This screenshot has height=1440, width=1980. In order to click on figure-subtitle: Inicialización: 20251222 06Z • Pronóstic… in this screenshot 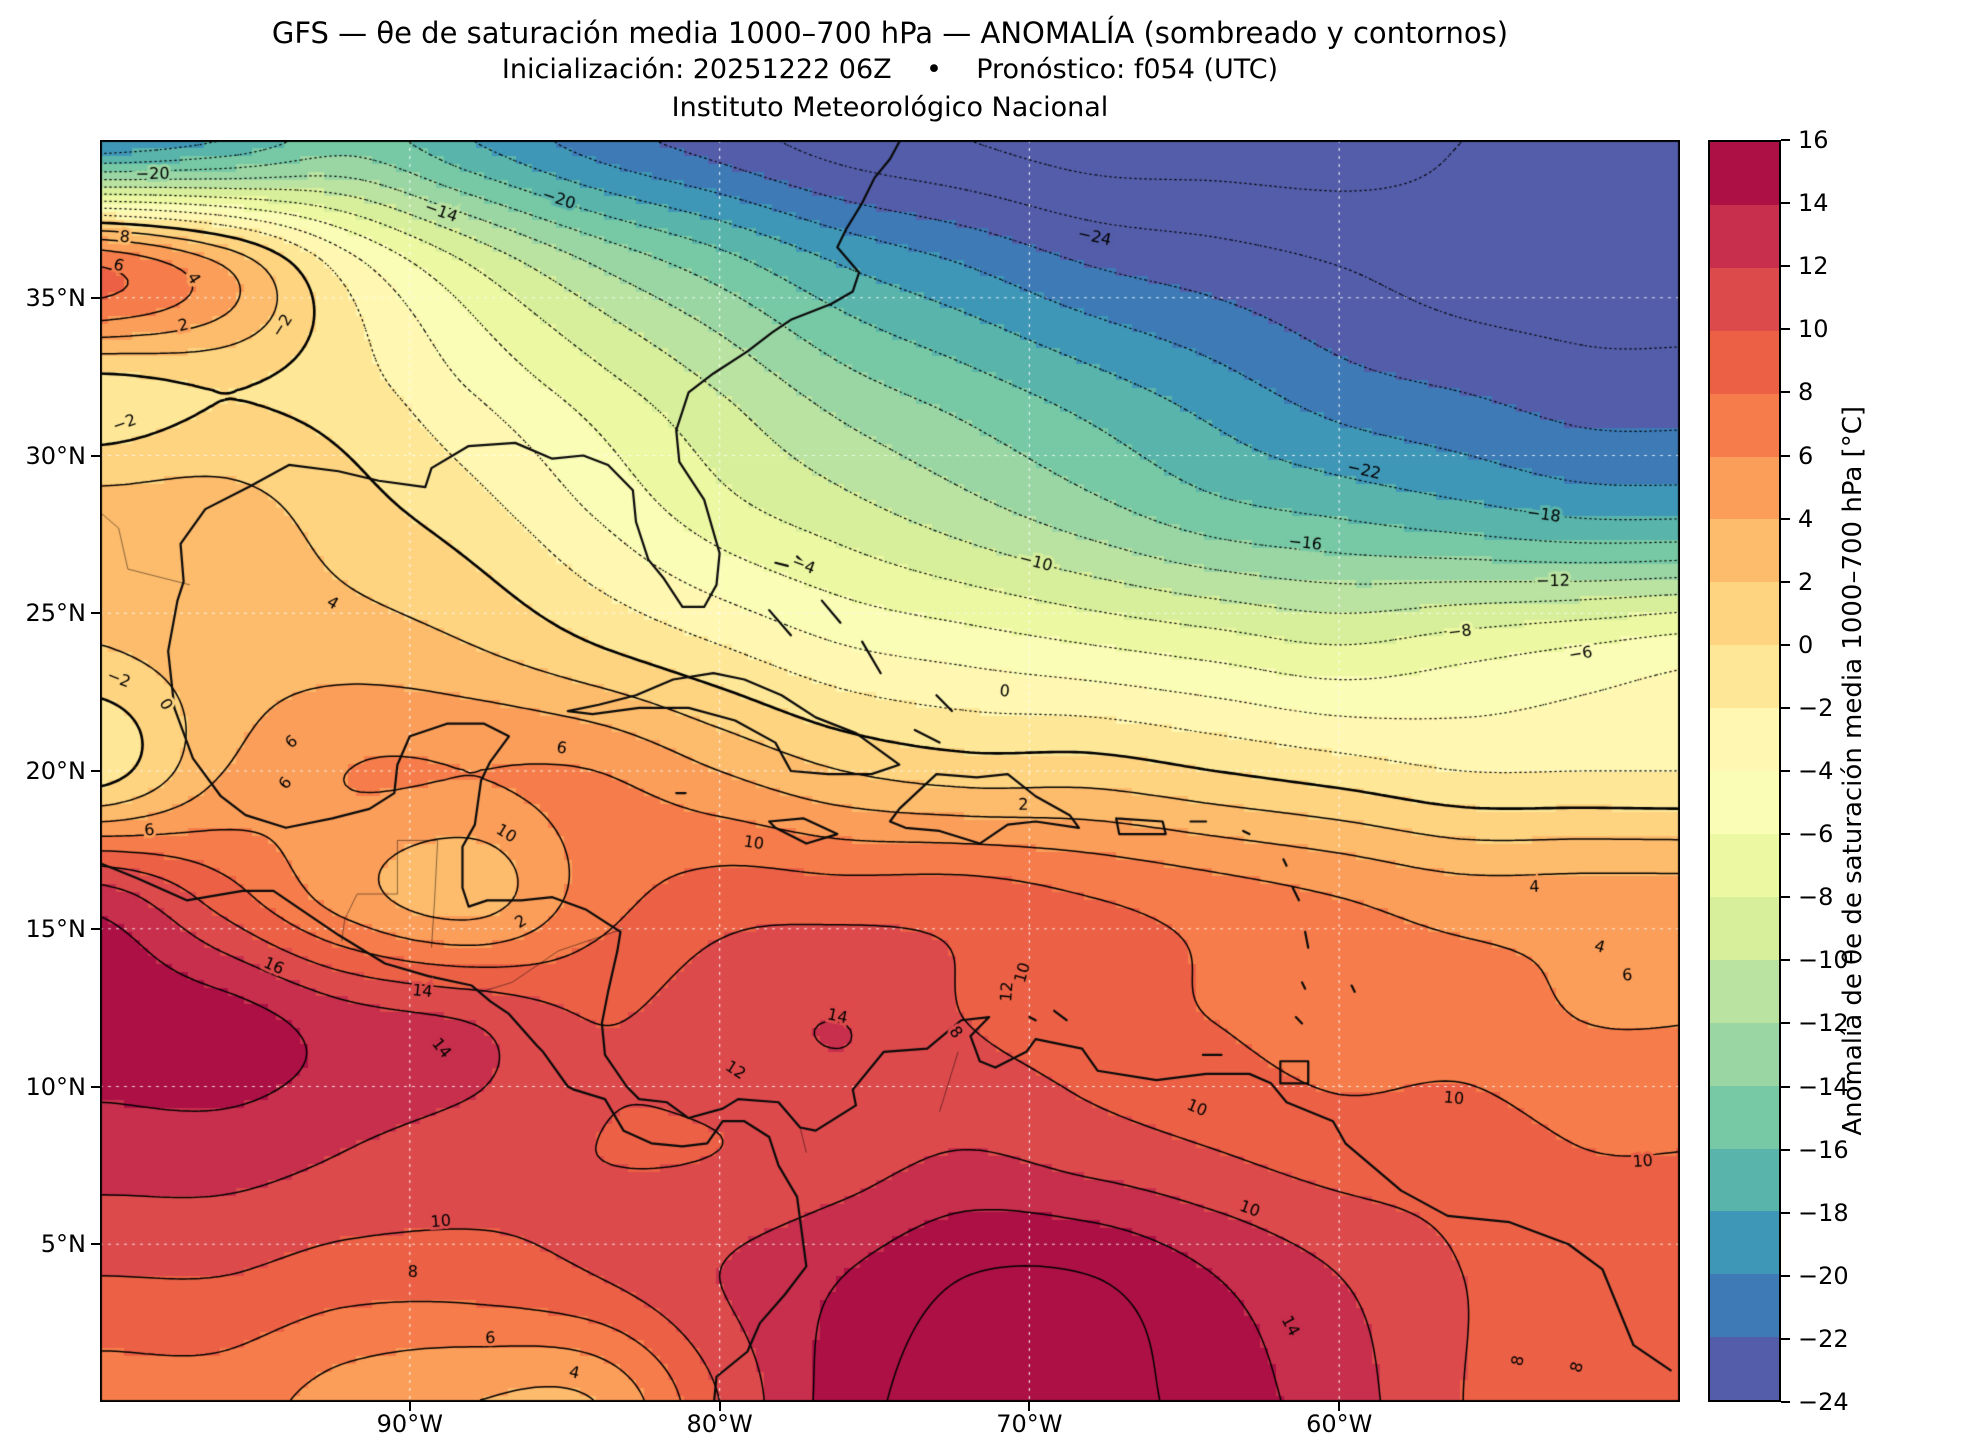, I will do `click(890, 69)`.